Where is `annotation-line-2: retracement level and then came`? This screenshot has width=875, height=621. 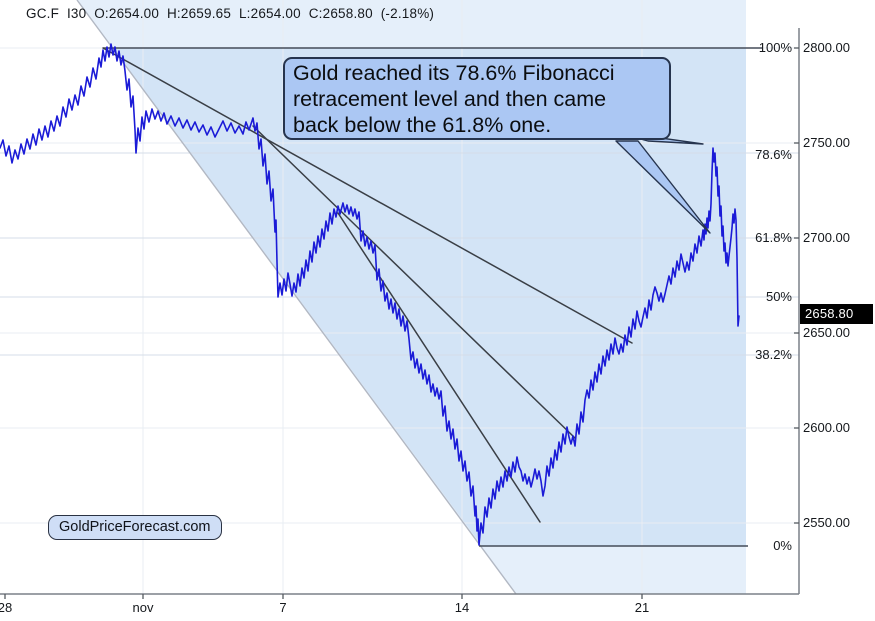 annotation-line-2: retracement level and then came is located at coordinates (450, 99).